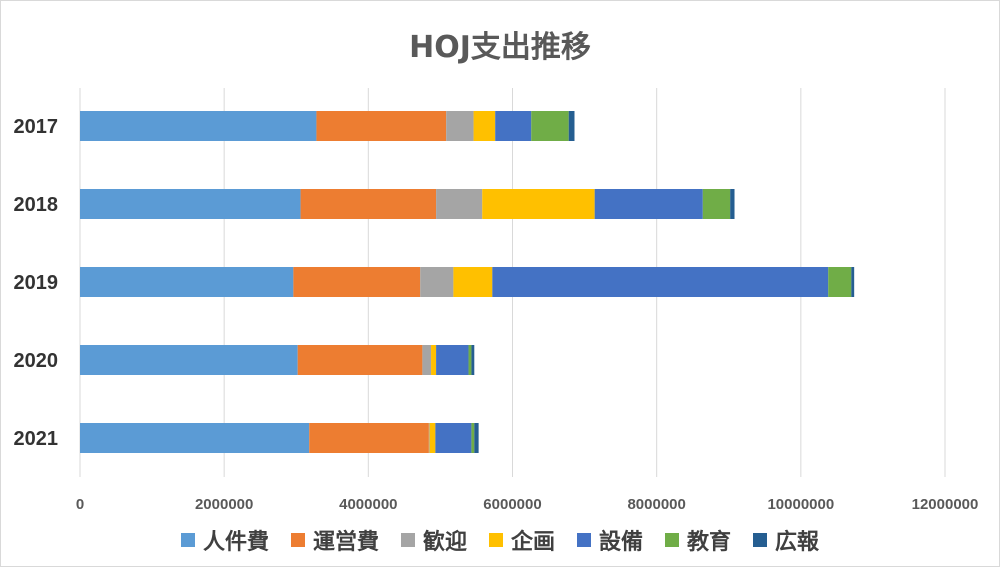  What do you see at coordinates (80, 504) in the screenshot?
I see `x-tick-label: 0` at bounding box center [80, 504].